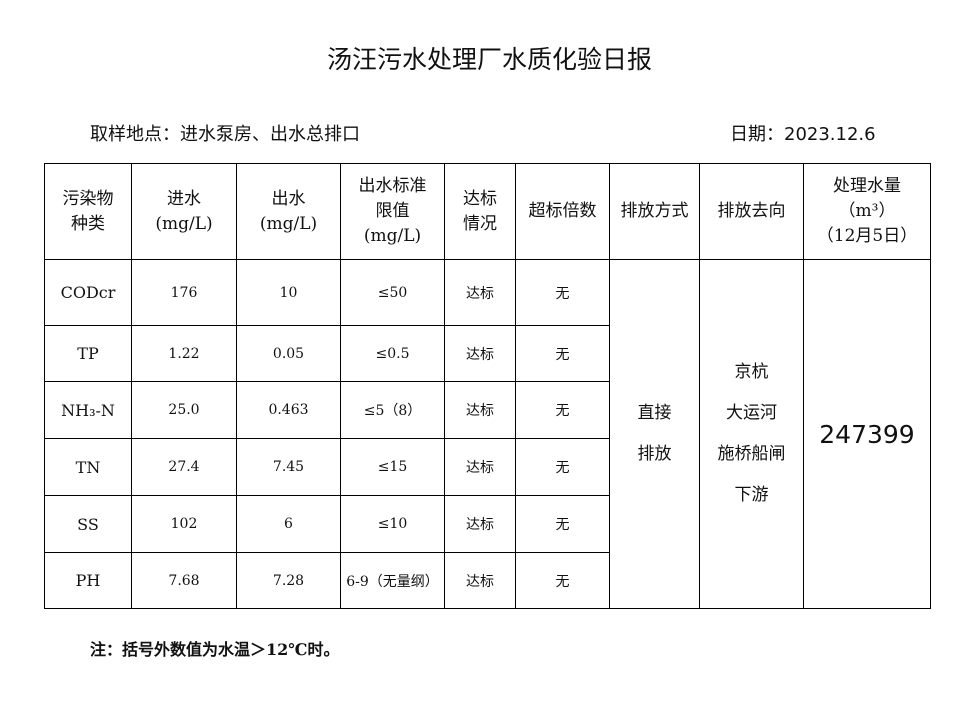  I want to click on cell-out: 0.05, so click(288, 353).